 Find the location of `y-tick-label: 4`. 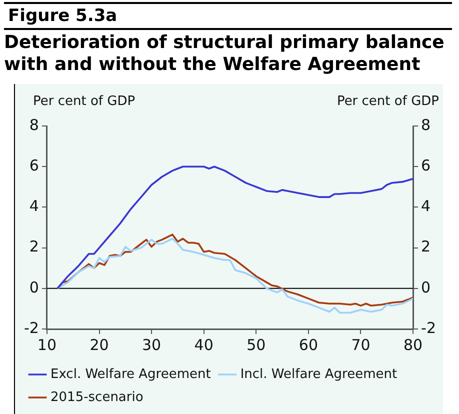

y-tick-label: 4 is located at coordinates (34, 206).